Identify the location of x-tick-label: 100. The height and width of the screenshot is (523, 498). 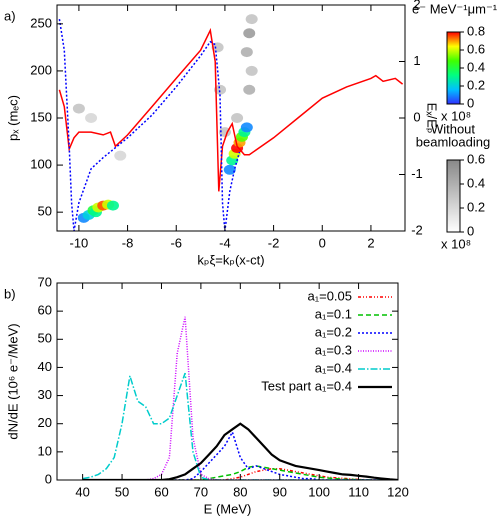
(319, 491).